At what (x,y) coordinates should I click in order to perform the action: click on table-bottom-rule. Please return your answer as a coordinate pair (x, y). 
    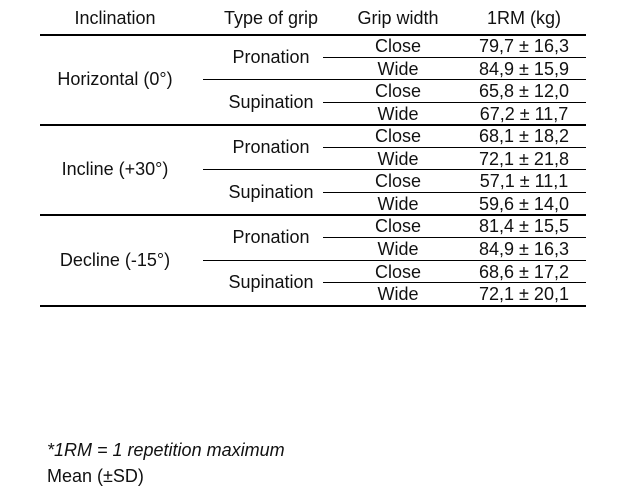
    Looking at the image, I should click on (313, 306).